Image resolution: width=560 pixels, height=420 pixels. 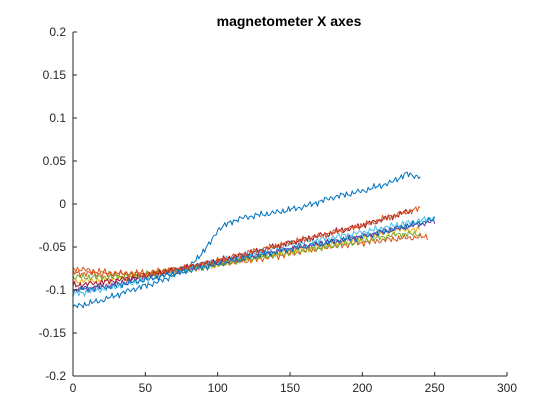 I want to click on y-tick-label: -0.2, so click(x=55, y=376).